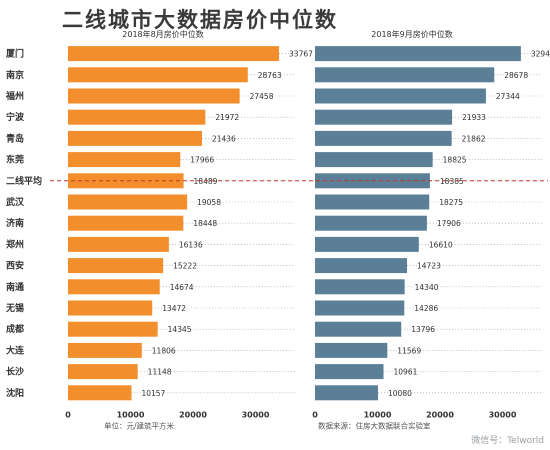  What do you see at coordinates (411, 34) in the screenshot?
I see `panel-subtitle: 2018年9月房价中位数` at bounding box center [411, 34].